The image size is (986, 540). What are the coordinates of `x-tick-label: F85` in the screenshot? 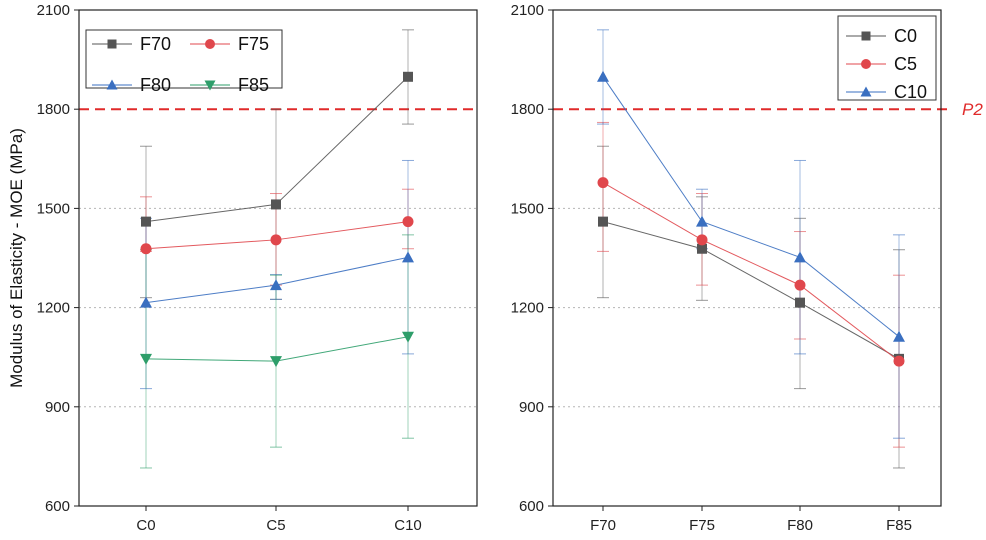 It's located at (899, 525).